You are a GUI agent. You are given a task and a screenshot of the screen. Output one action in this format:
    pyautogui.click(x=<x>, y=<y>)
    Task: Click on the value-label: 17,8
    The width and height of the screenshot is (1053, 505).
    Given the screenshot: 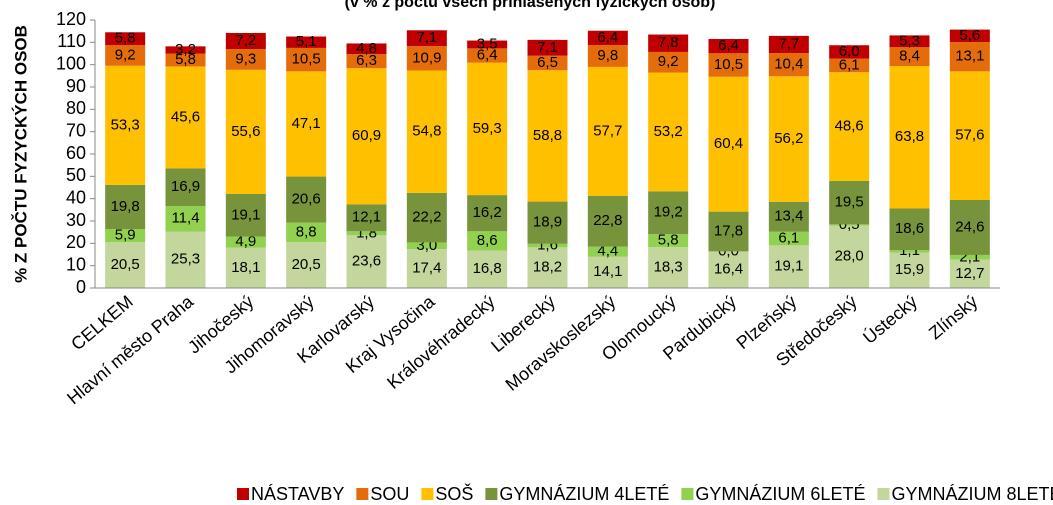 What is the action you would take?
    pyautogui.click(x=728, y=230)
    